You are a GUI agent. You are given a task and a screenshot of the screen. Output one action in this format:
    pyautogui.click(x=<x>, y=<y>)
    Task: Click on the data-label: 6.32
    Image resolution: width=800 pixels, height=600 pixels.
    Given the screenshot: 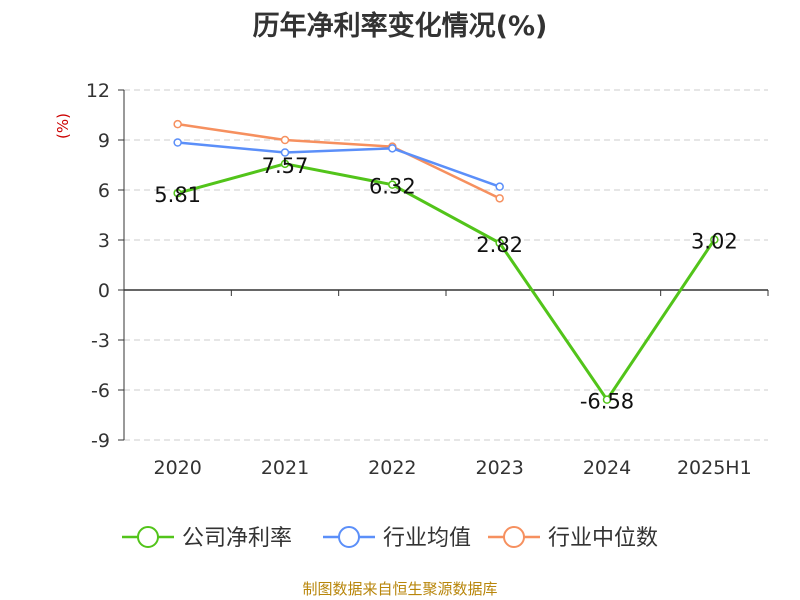 What is the action you would take?
    pyautogui.click(x=392, y=187)
    